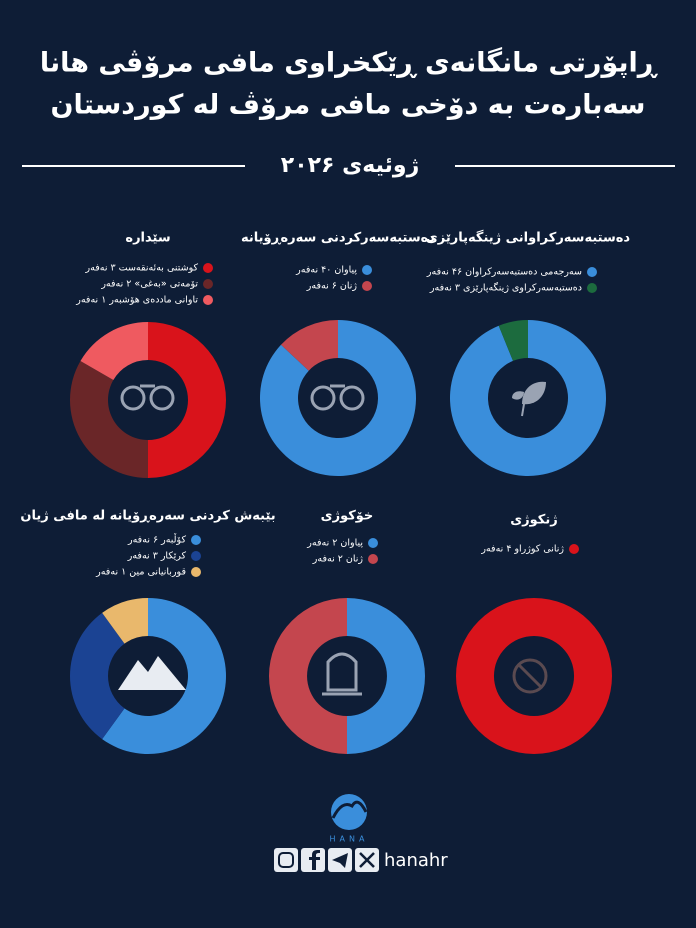  Describe the element at coordinates (349, 839) in the screenshot. I see `logo-text: HANA` at that location.